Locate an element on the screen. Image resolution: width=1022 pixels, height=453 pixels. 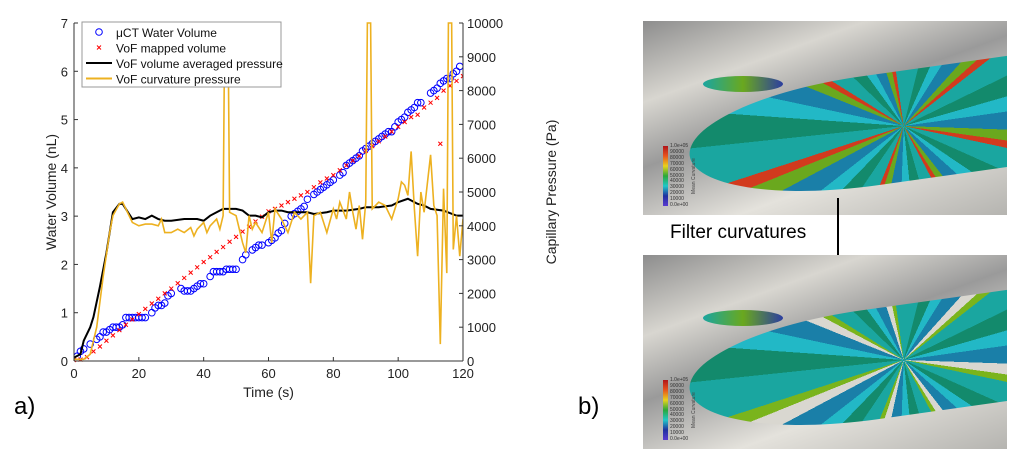
legend-item: VoF mapped volume is located at coordinates (161, 49).